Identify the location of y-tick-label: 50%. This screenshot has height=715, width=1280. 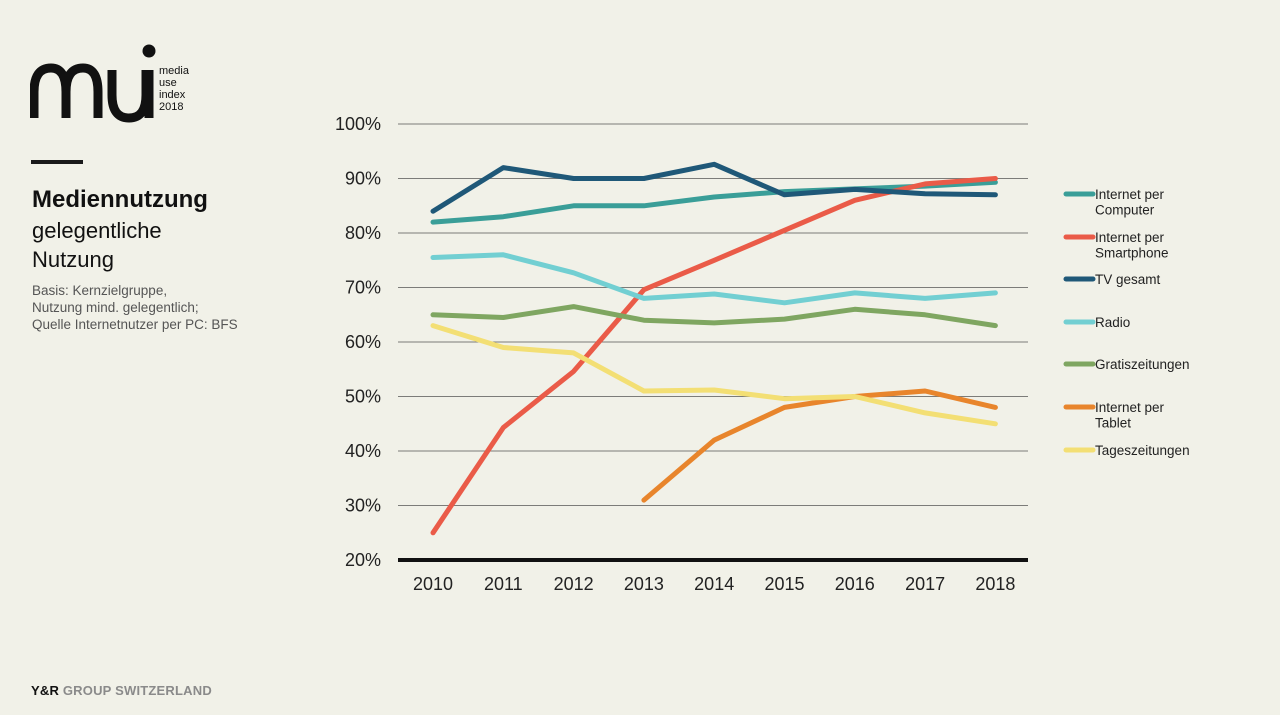
(363, 397).